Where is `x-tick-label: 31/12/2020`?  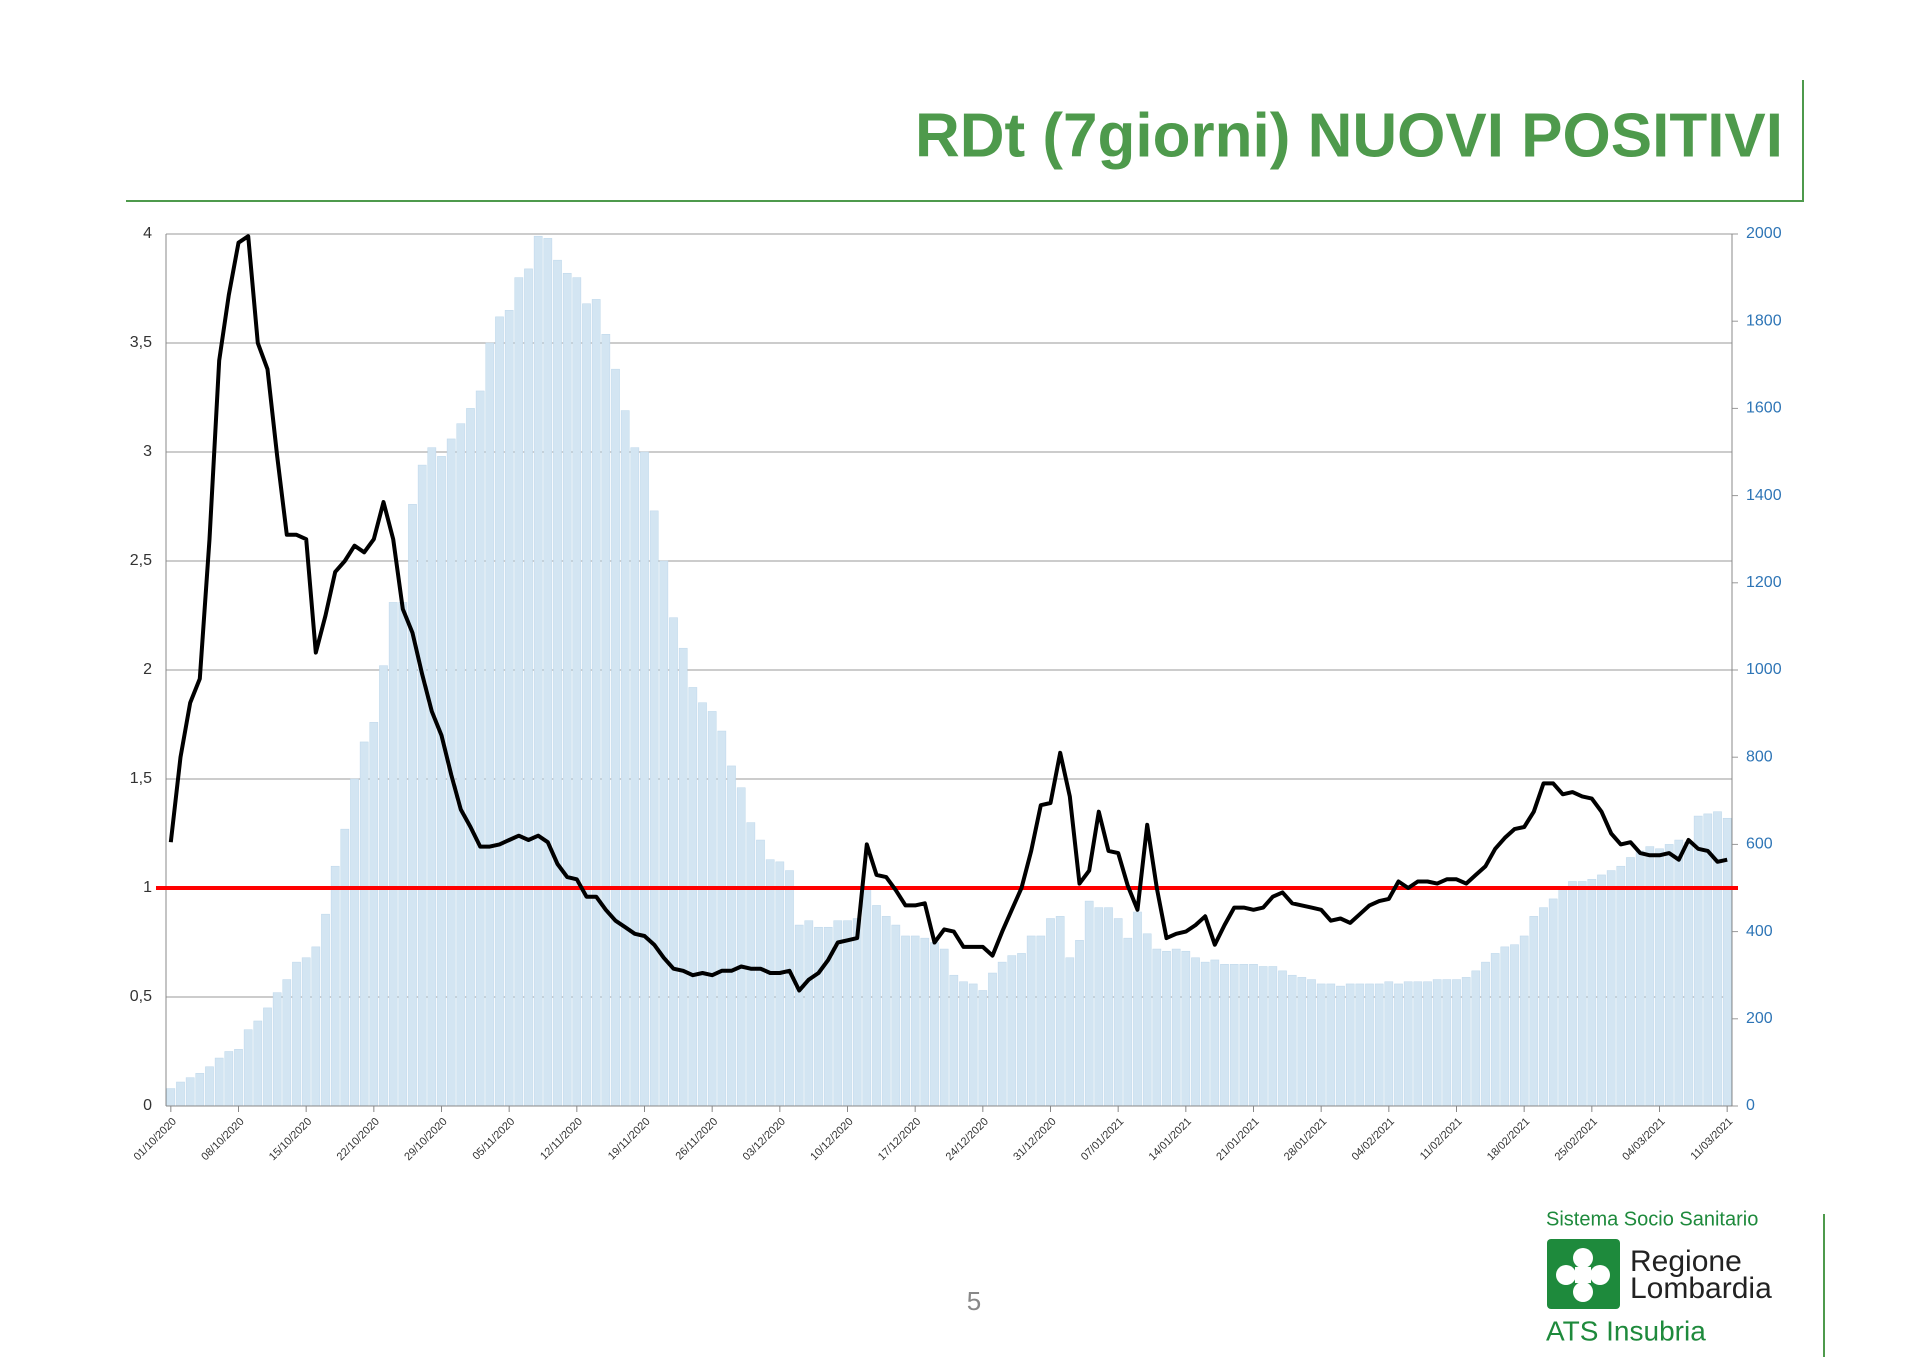 x-tick-label: 31/12/2020 is located at coordinates (1034, 1139).